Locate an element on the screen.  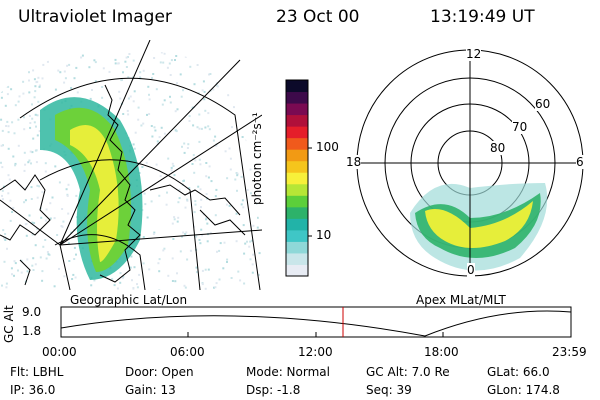
mlat-label-70: 70 is located at coordinates (520, 127).